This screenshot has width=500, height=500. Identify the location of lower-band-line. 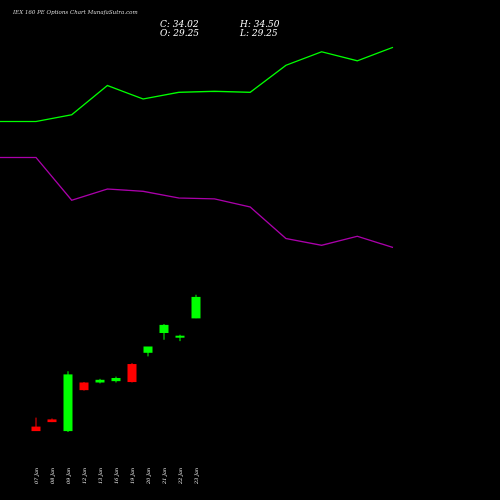
(197, 202).